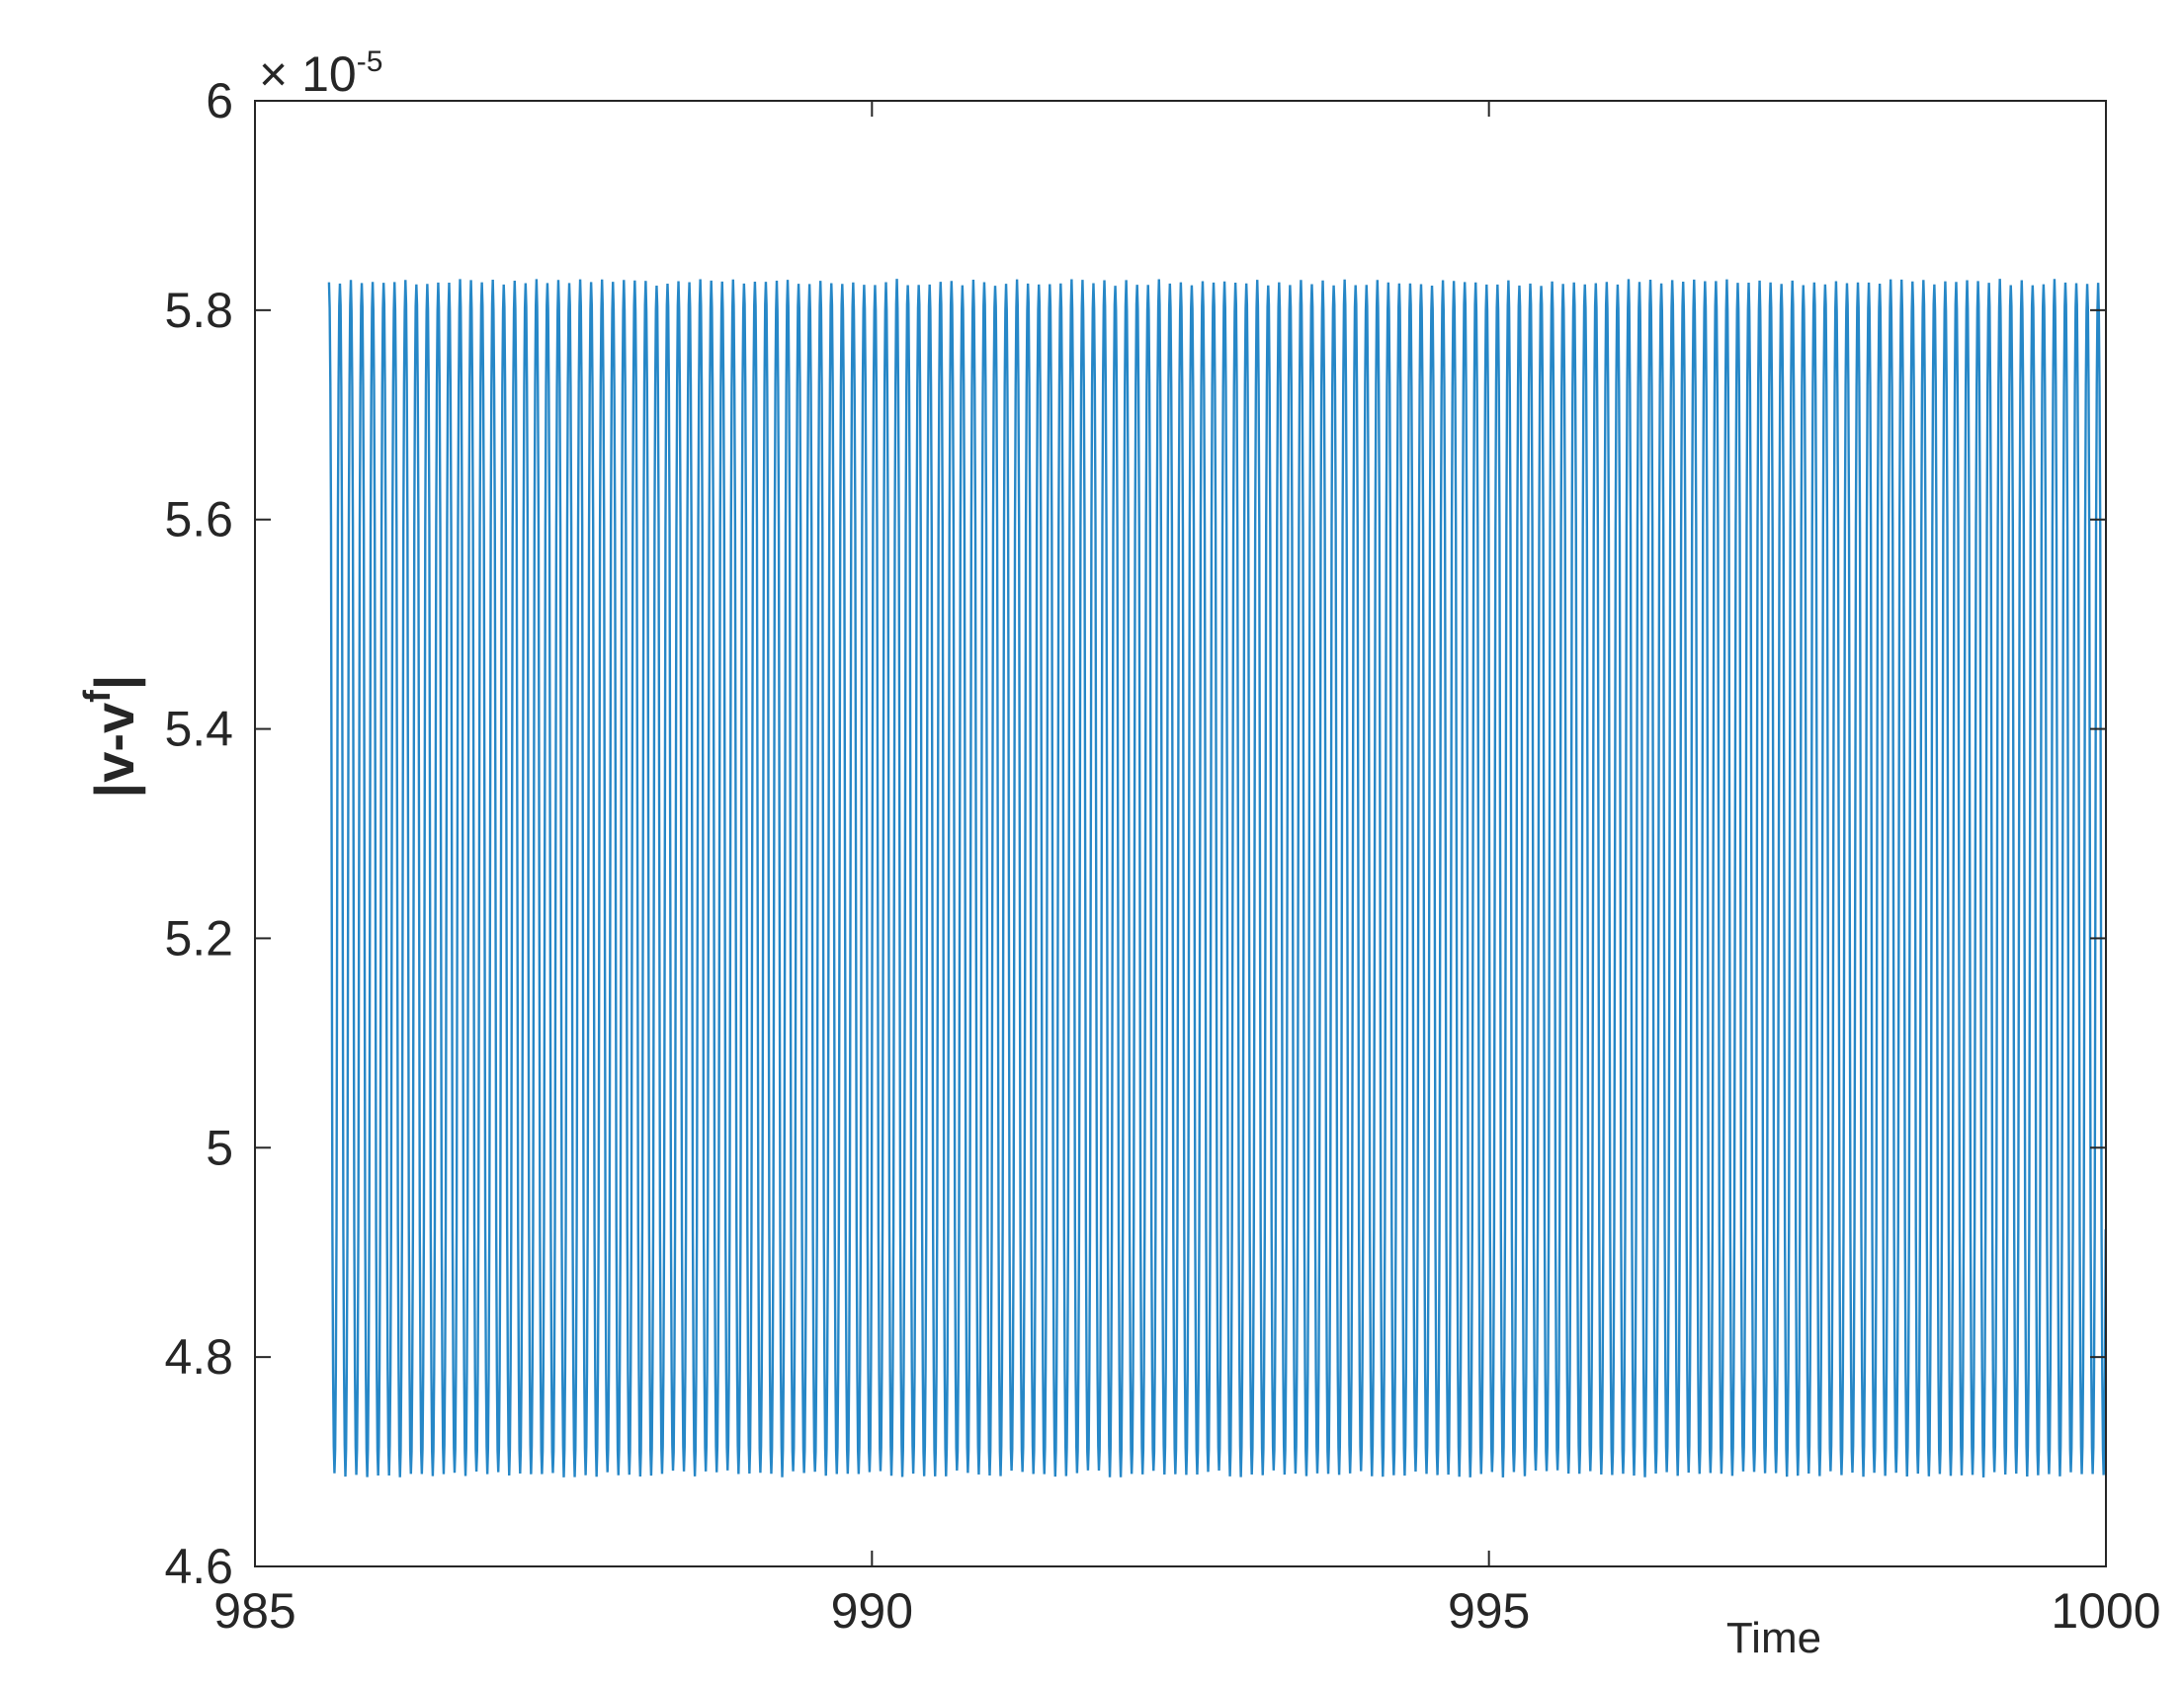 The height and width of the screenshot is (1688, 2184). What do you see at coordinates (219, 100) in the screenshot?
I see `y-tick-label: 6` at bounding box center [219, 100].